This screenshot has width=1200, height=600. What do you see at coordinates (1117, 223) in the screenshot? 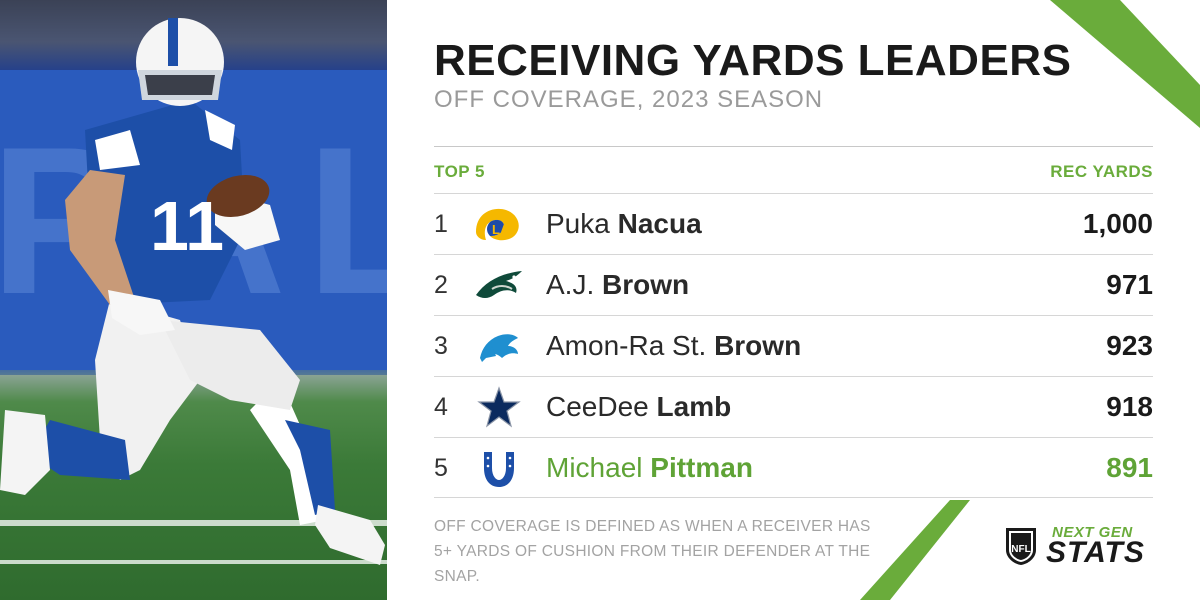
I see `rec-yards-value: 1,000` at bounding box center [1117, 223].